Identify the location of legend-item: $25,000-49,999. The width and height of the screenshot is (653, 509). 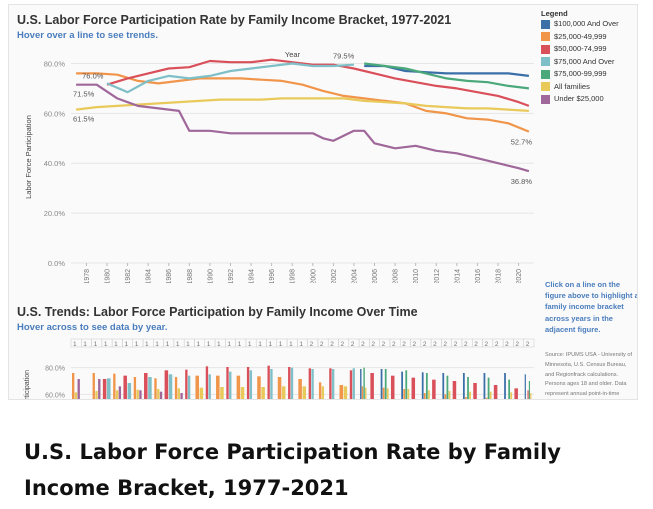
(574, 37).